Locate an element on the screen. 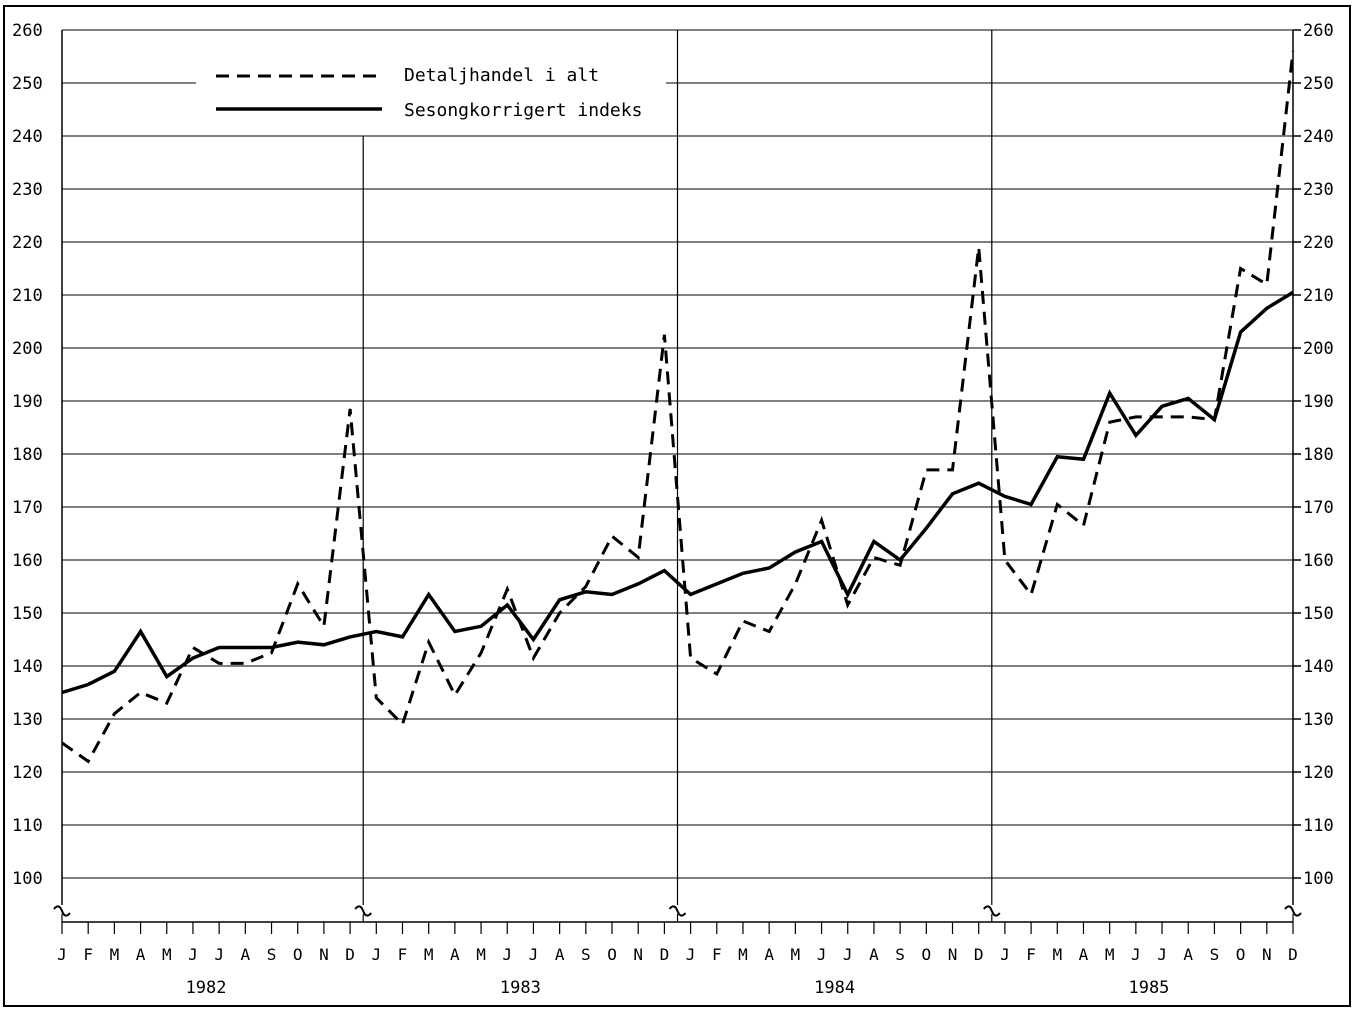 This screenshot has width=1357, height=1009. y-tick-left-100: 100 is located at coordinates (27, 879).